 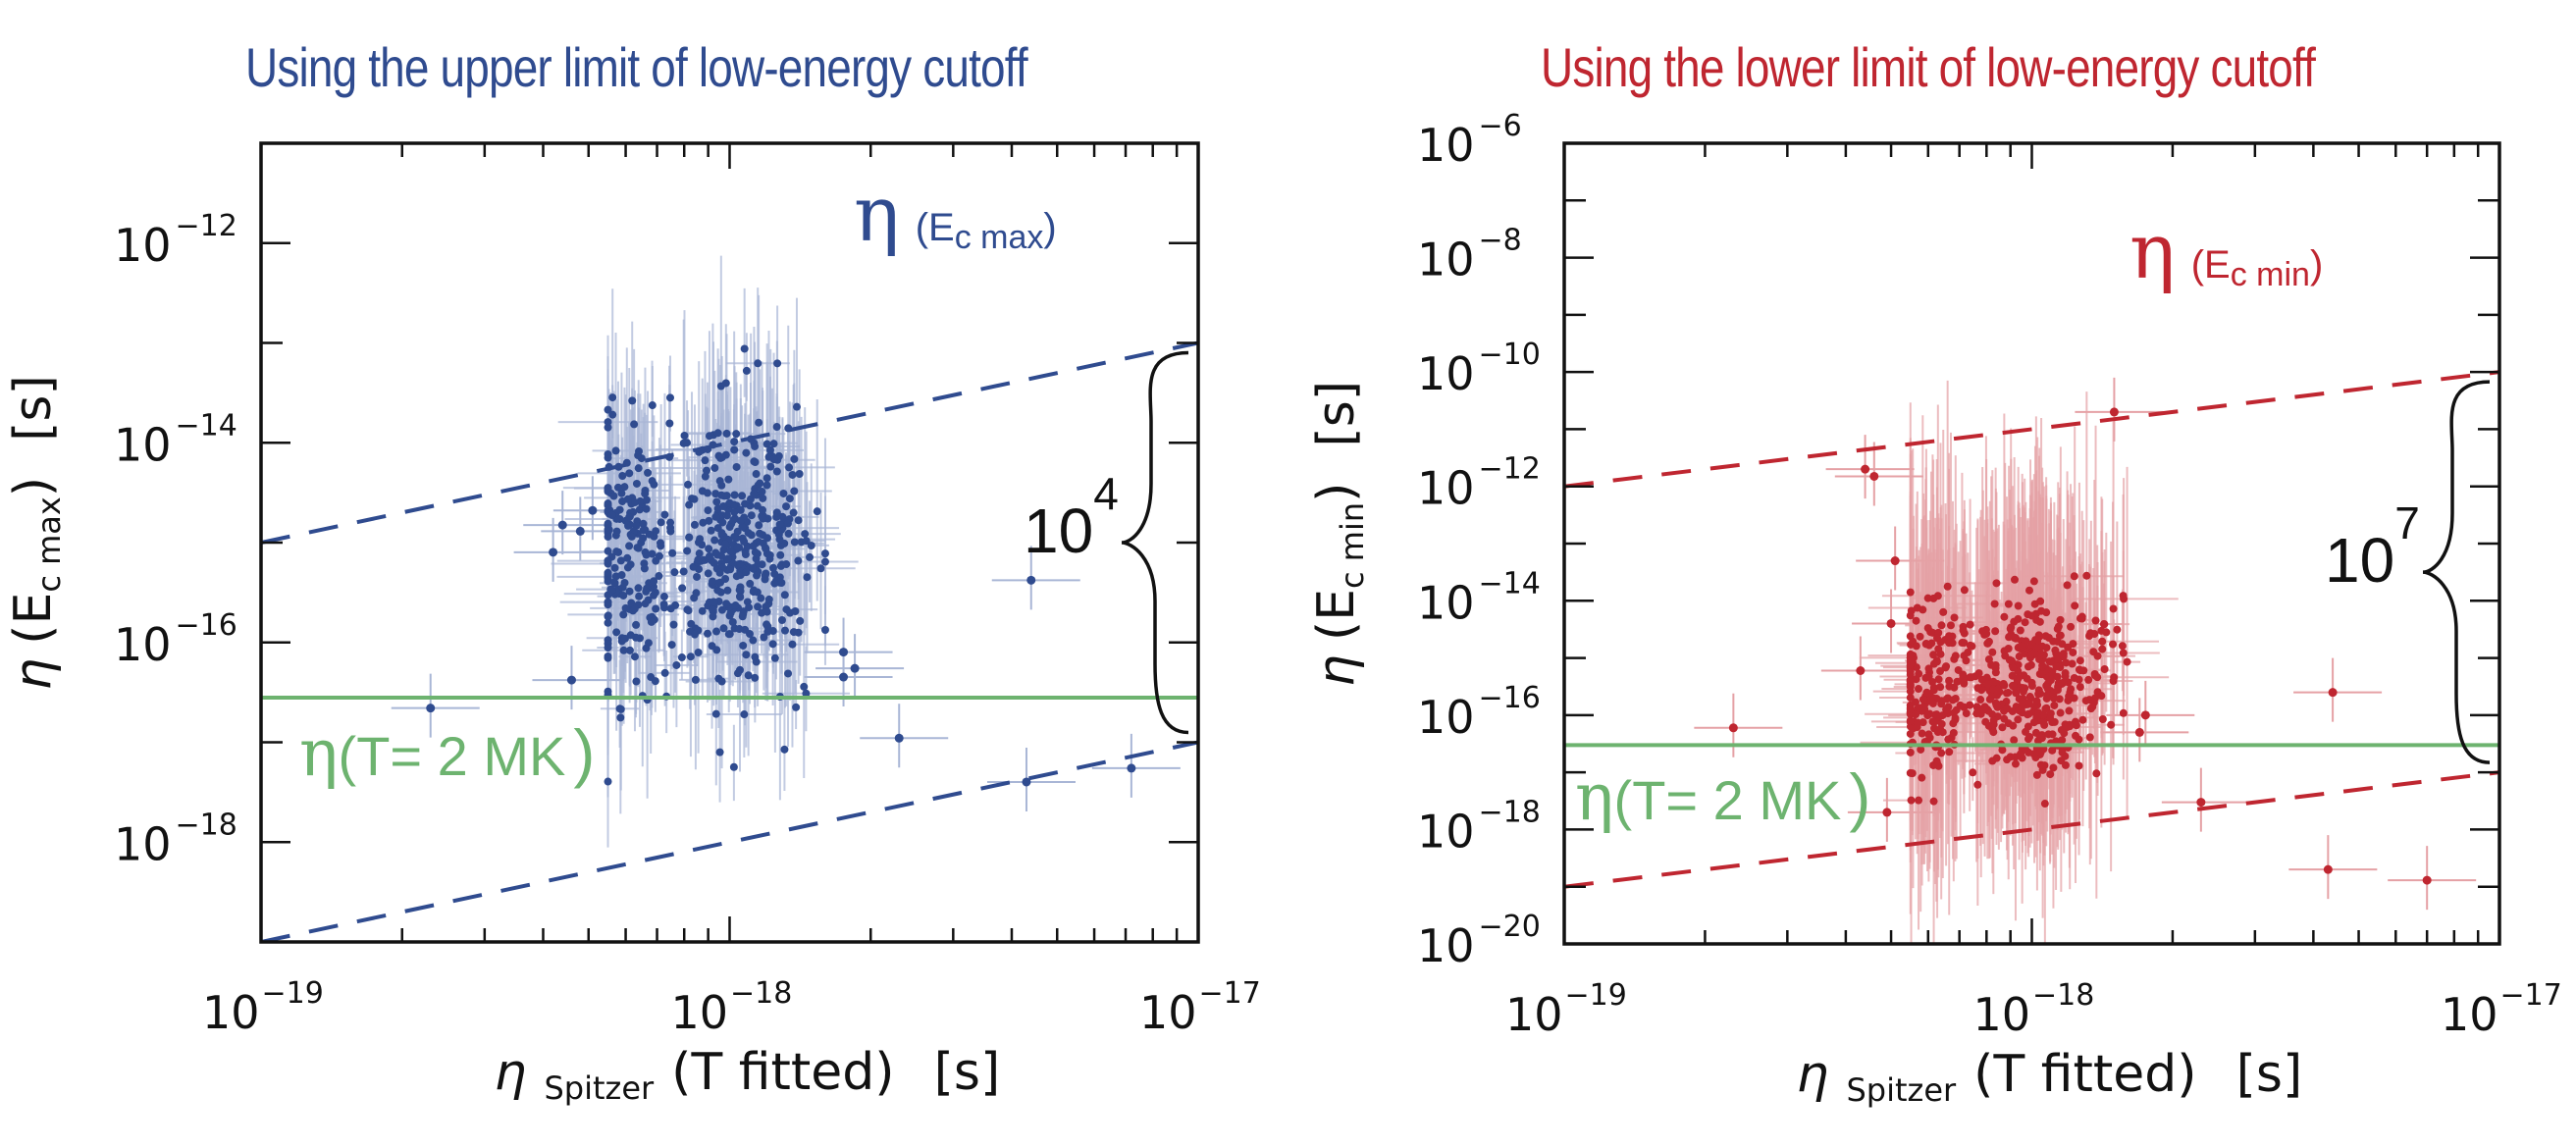 What do you see at coordinates (1336, 605) in the screenshot?
I see `y-label-e: E` at bounding box center [1336, 605].